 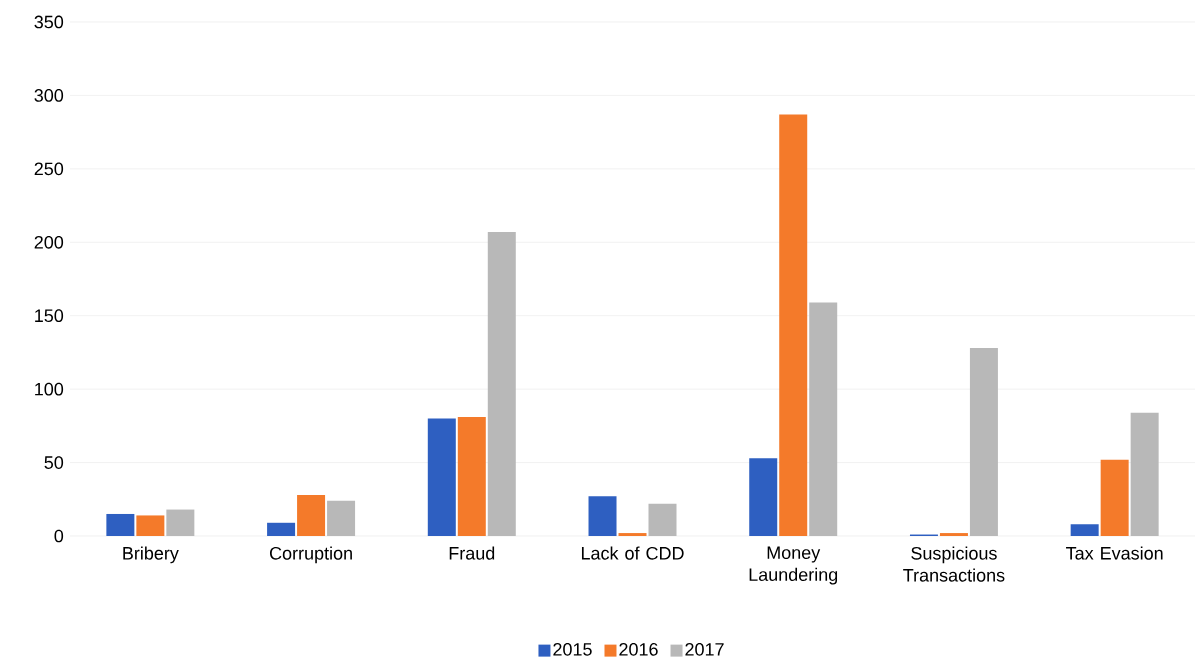 What do you see at coordinates (310, 555) in the screenshot?
I see `x-tick-label: Corruption` at bounding box center [310, 555].